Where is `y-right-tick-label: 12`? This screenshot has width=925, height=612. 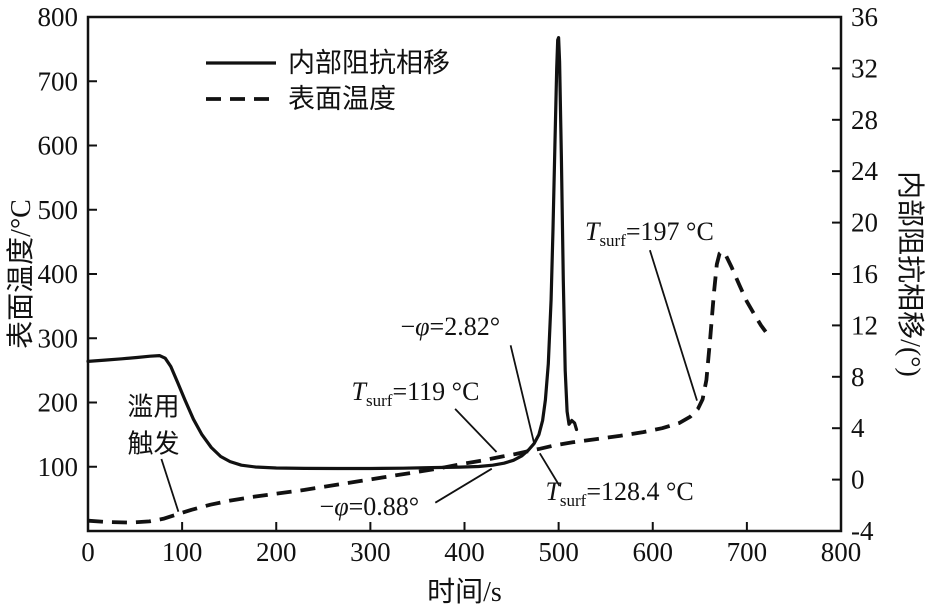 y-right-tick-label: 12 is located at coordinates (864, 325).